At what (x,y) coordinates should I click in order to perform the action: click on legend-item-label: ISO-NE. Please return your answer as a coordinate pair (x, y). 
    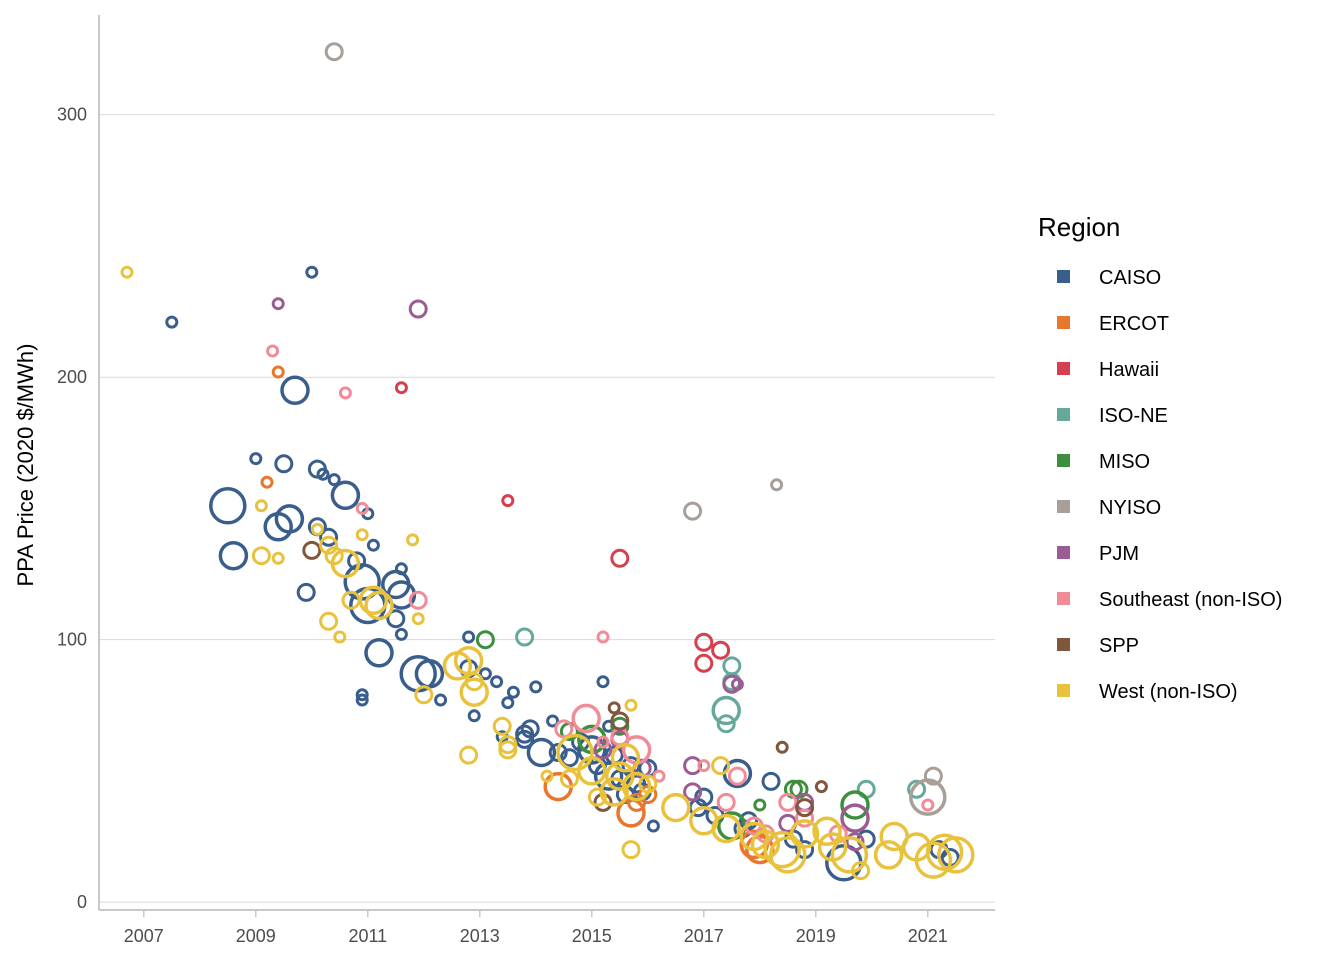
    Looking at the image, I should click on (1133, 416).